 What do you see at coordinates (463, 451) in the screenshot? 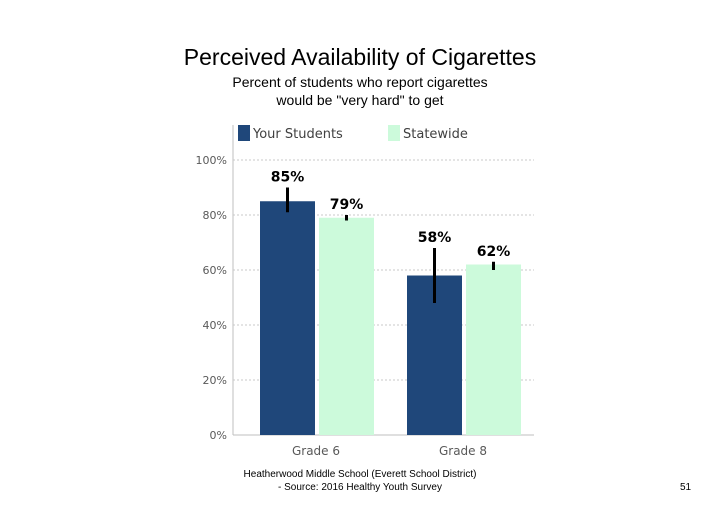
I see `x-tick-label: Grade 8` at bounding box center [463, 451].